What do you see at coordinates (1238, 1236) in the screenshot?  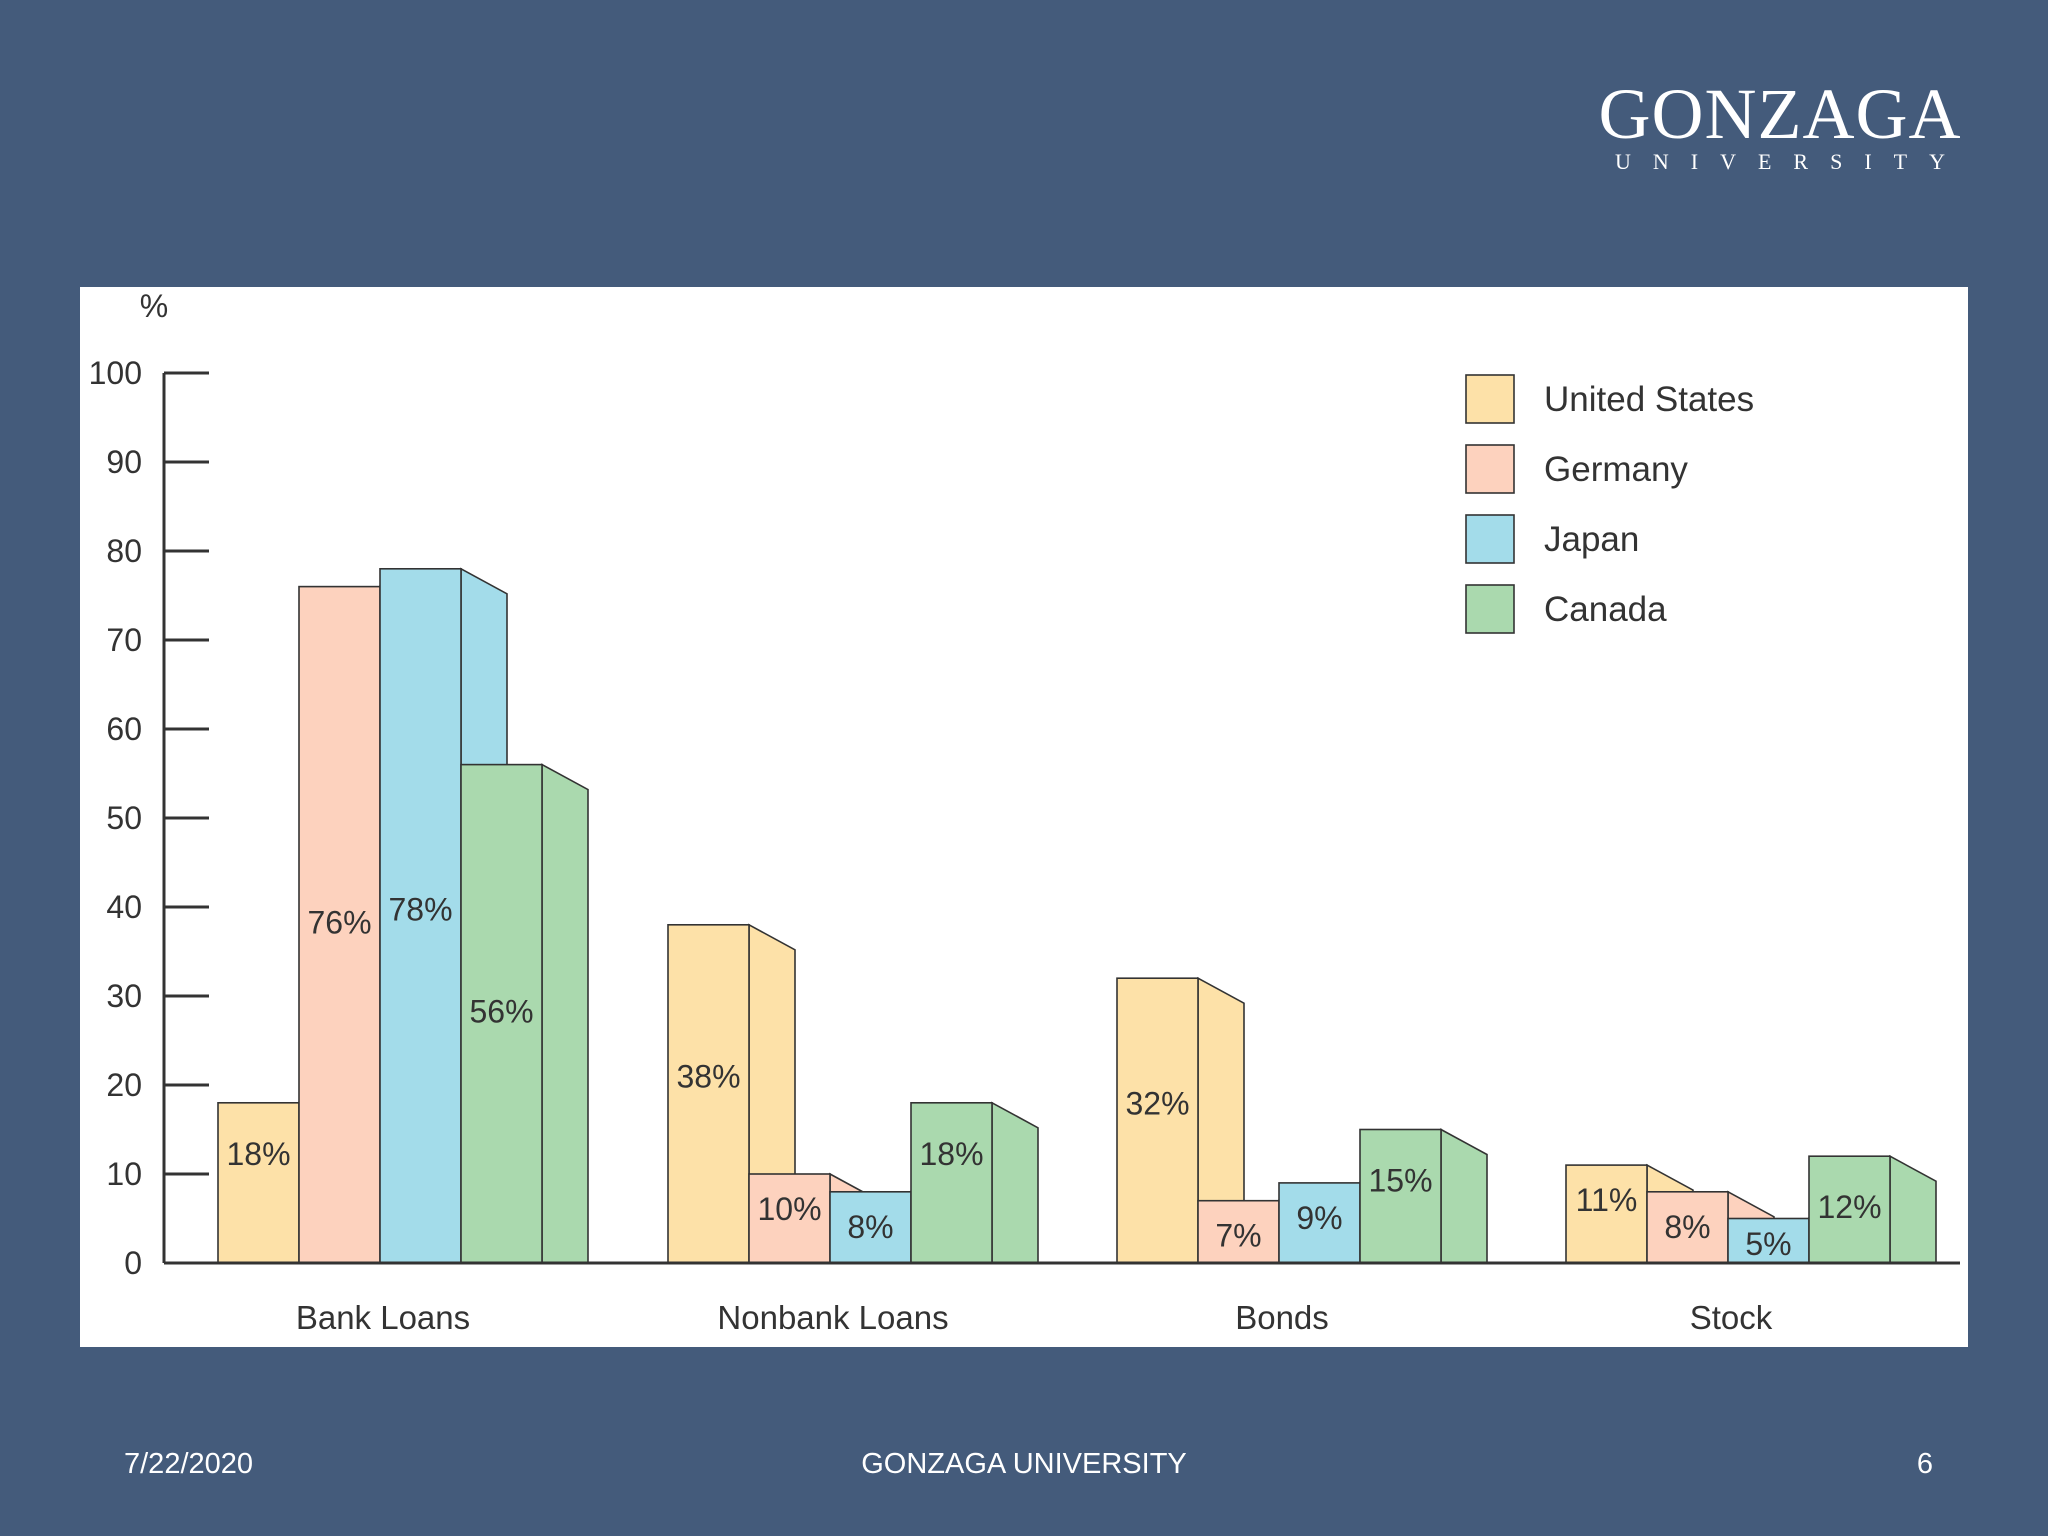 I see `data-label: 7%` at bounding box center [1238, 1236].